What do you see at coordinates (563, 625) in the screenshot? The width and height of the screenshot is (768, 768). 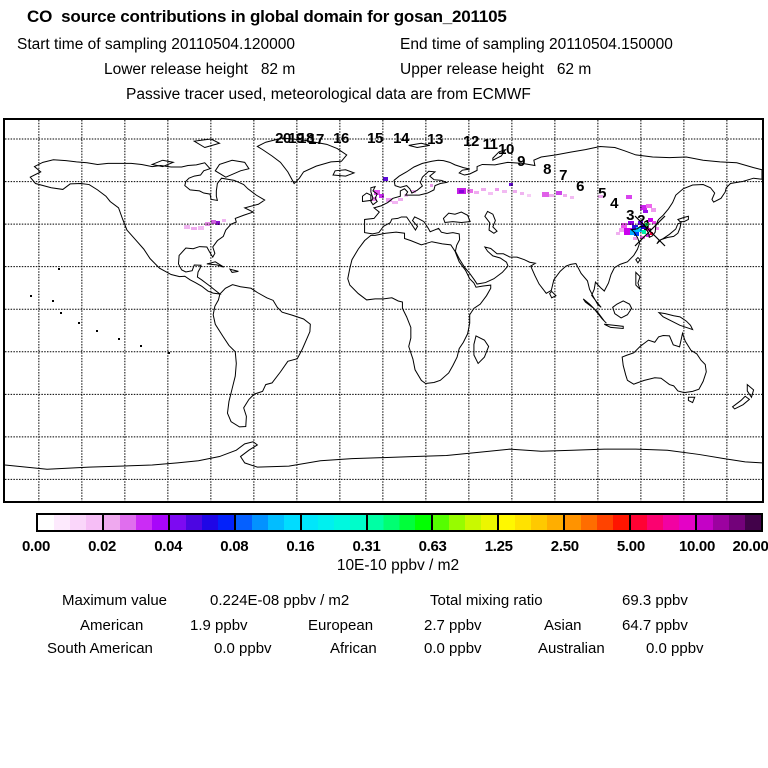 I see `region-name: Asian` at bounding box center [563, 625].